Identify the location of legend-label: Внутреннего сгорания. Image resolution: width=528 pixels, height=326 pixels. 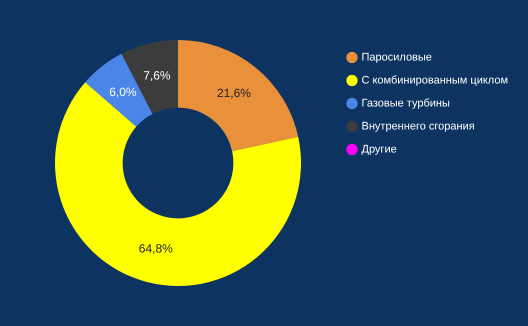
(418, 126).